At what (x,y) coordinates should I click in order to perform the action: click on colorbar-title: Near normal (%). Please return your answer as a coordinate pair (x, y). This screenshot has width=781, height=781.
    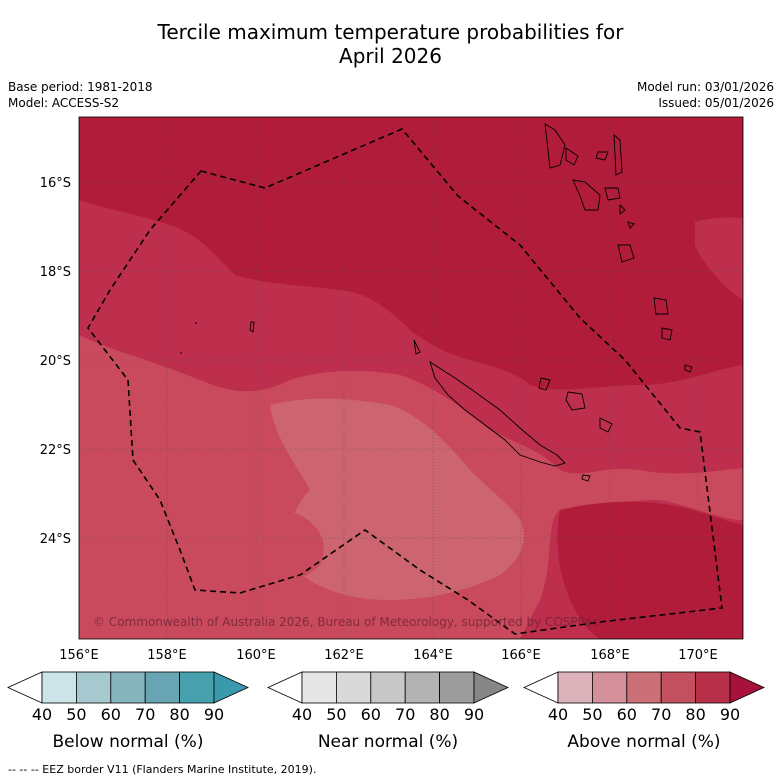
    Looking at the image, I should click on (388, 742).